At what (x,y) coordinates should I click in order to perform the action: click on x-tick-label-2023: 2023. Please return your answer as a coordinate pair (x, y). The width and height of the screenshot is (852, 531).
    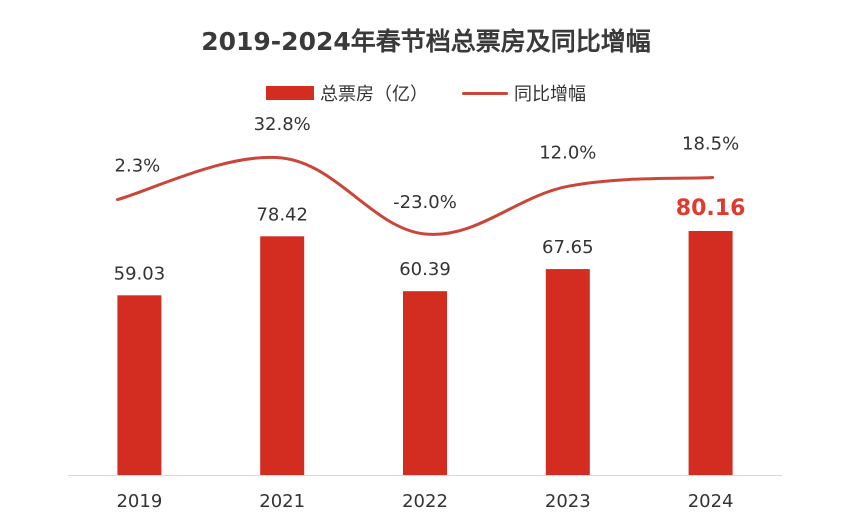
    Looking at the image, I should click on (568, 501).